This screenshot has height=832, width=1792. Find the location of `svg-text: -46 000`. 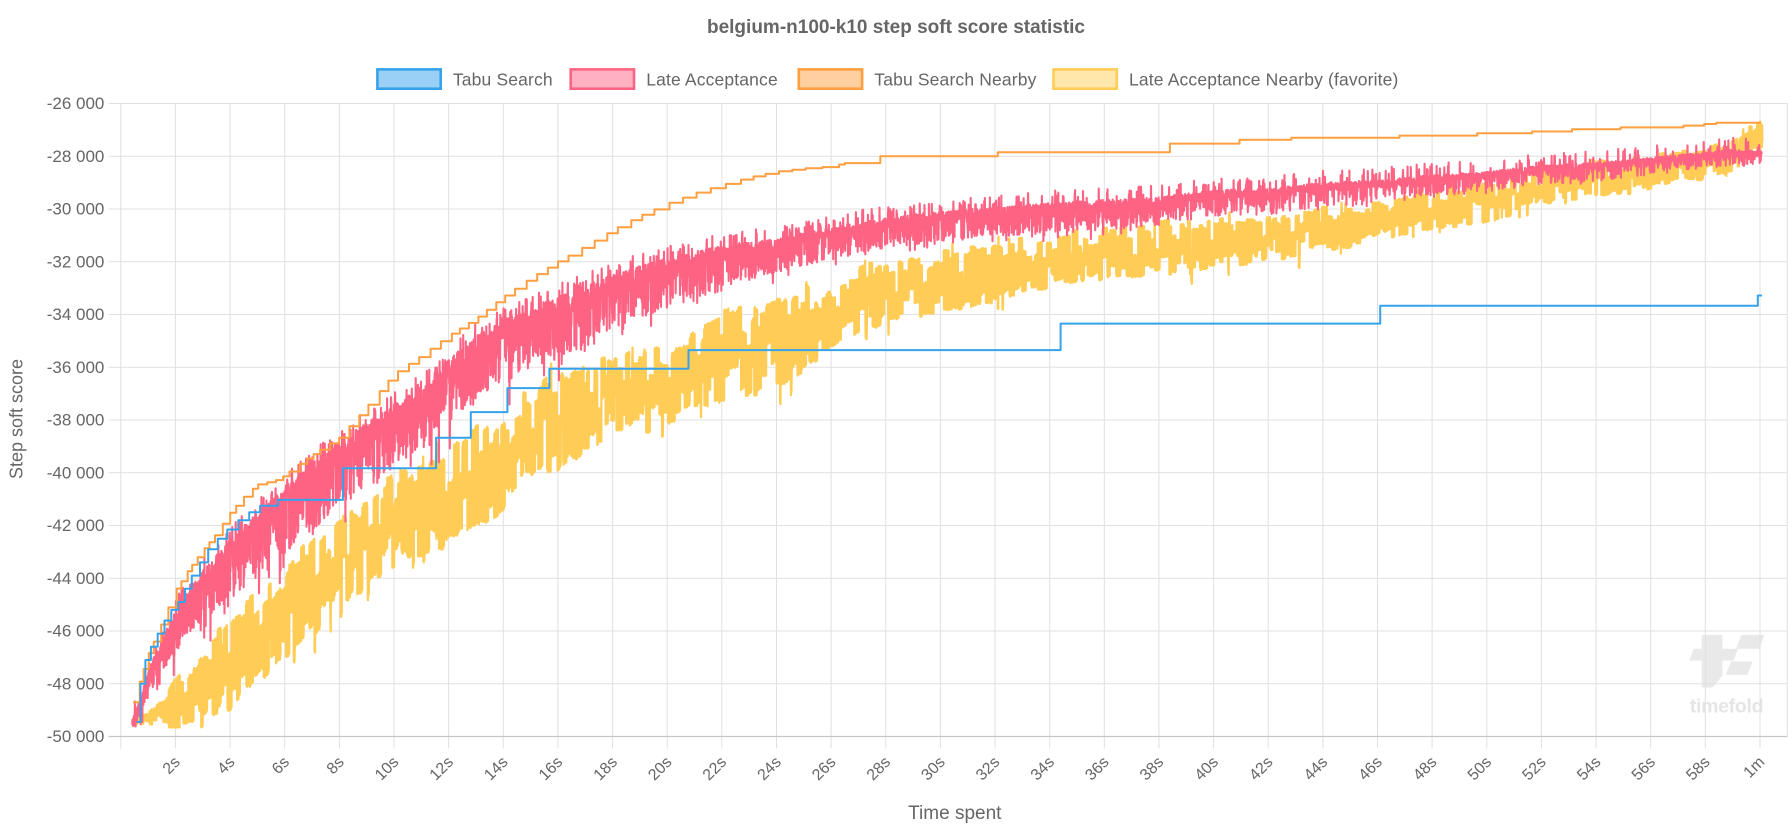

svg-text: -46 000 is located at coordinates (76, 631).